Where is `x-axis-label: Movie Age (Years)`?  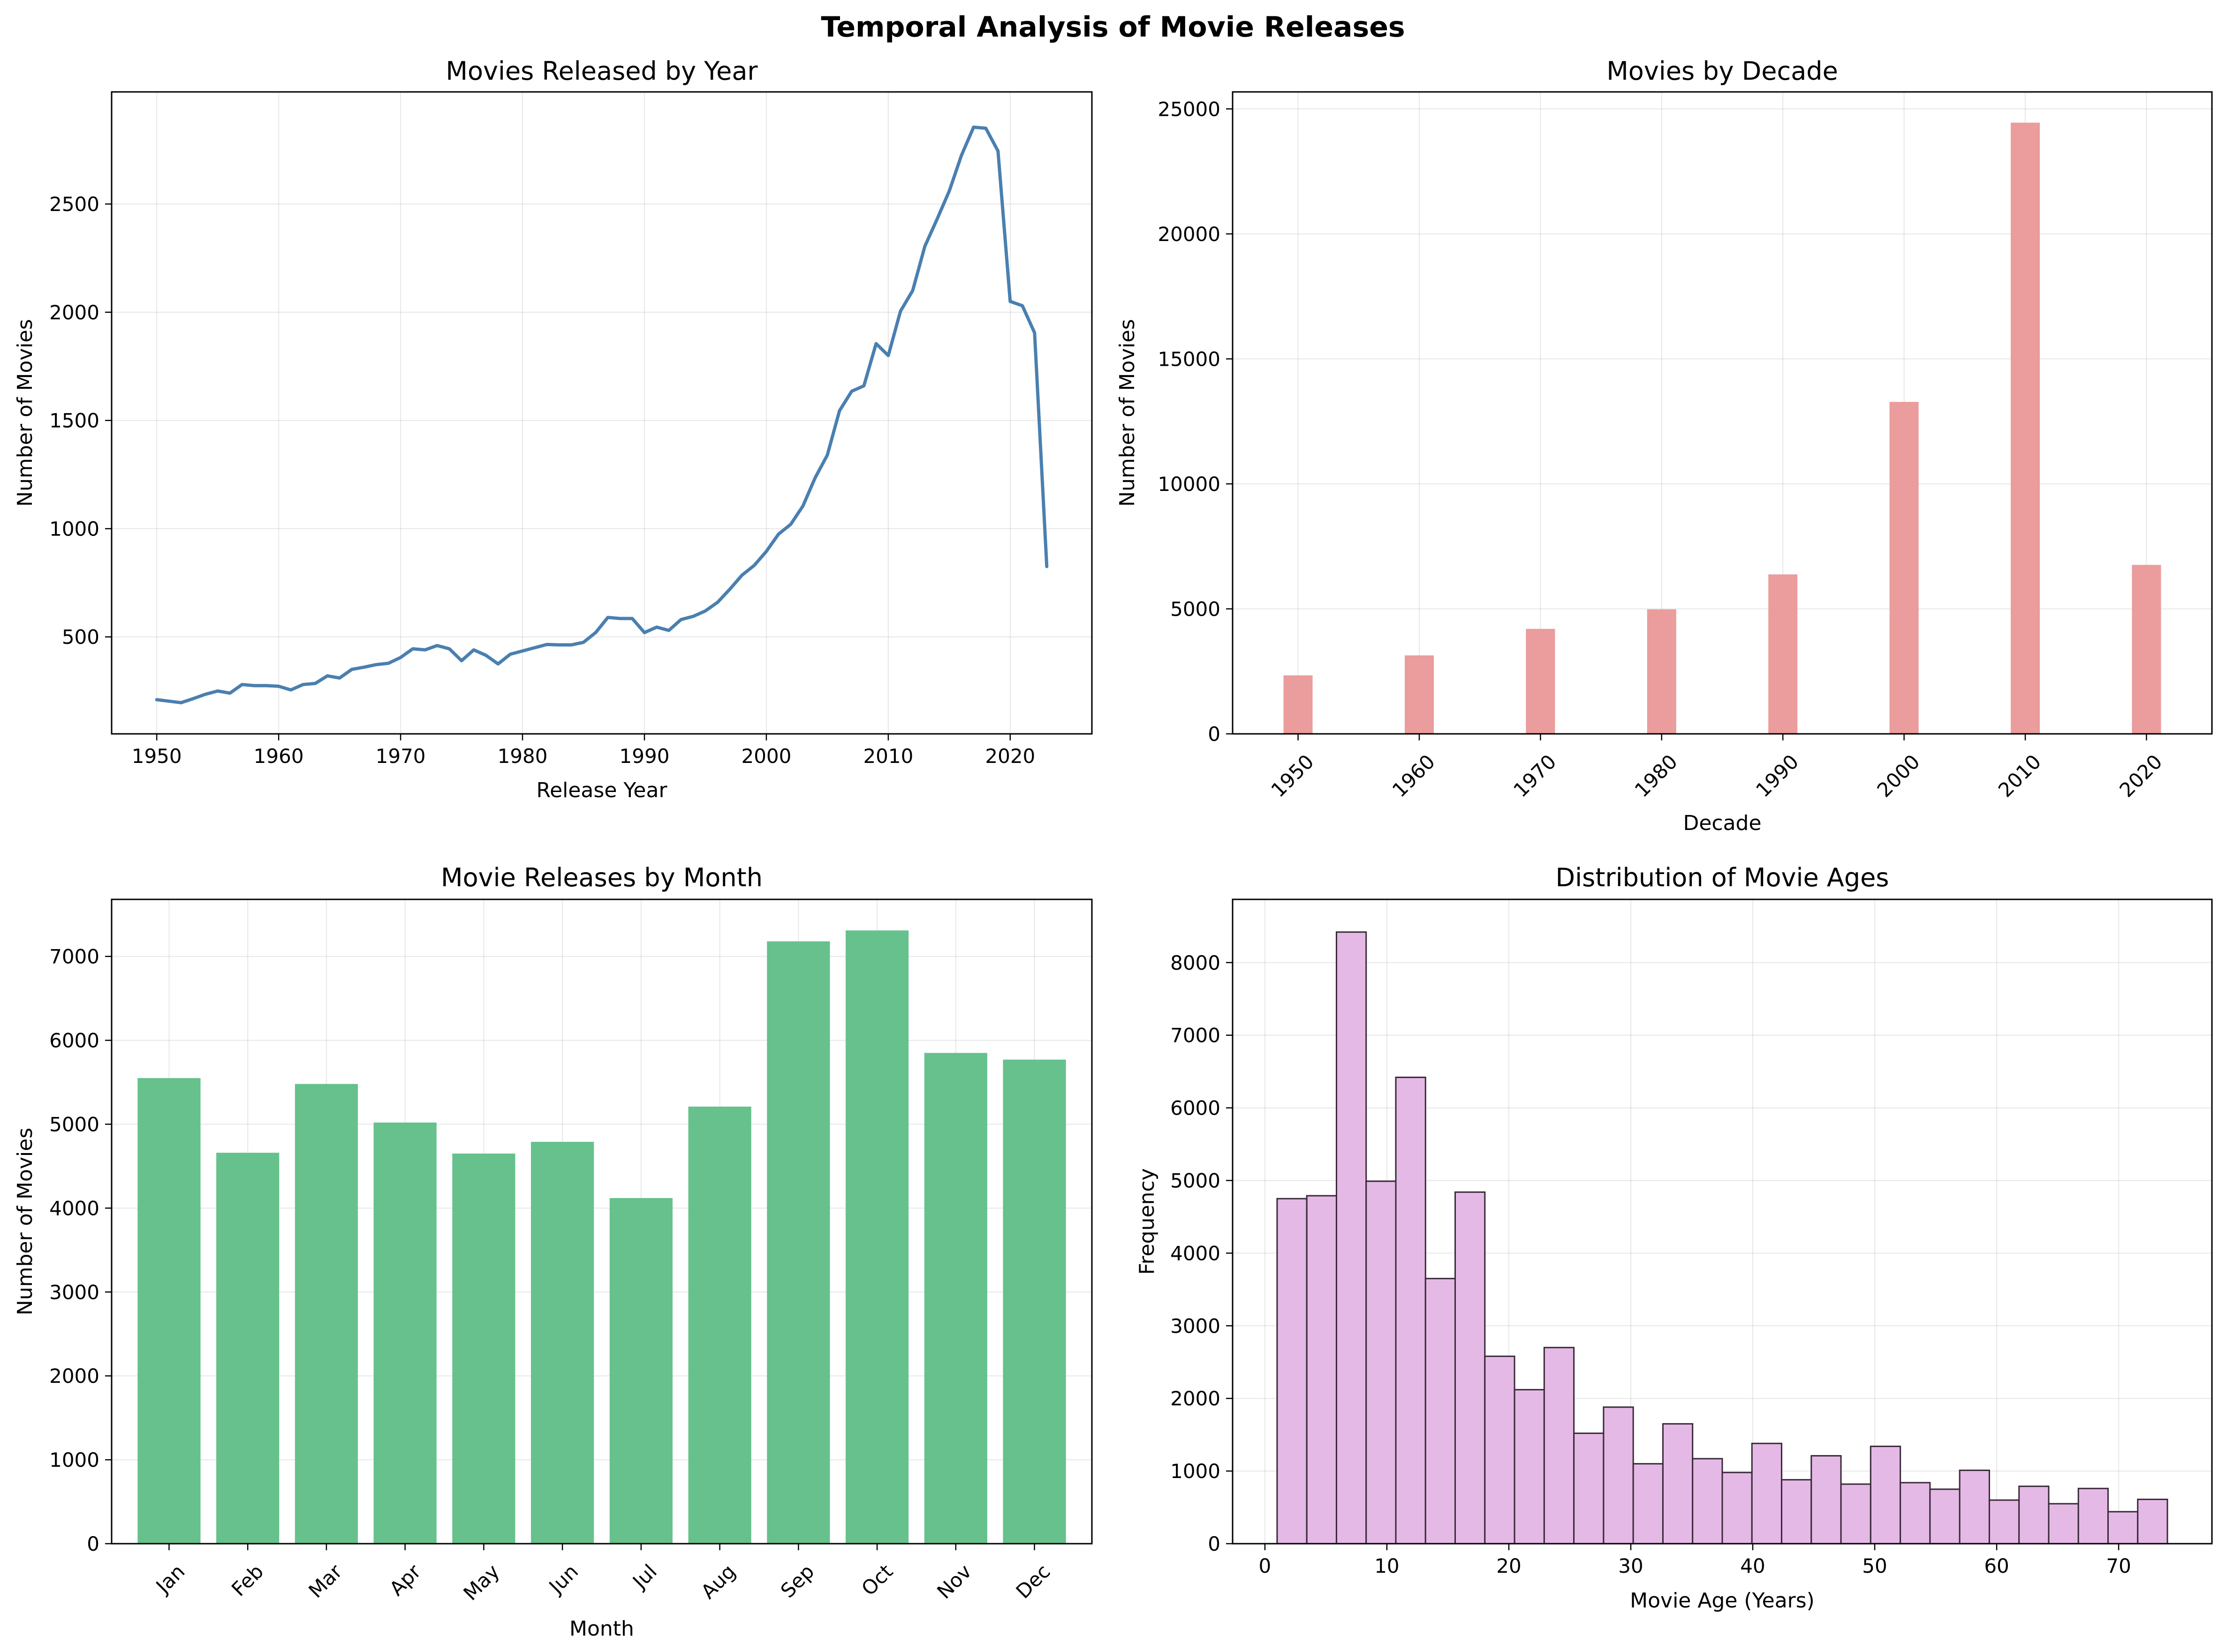
x-axis-label: Movie Age (Years) is located at coordinates (1723, 1601).